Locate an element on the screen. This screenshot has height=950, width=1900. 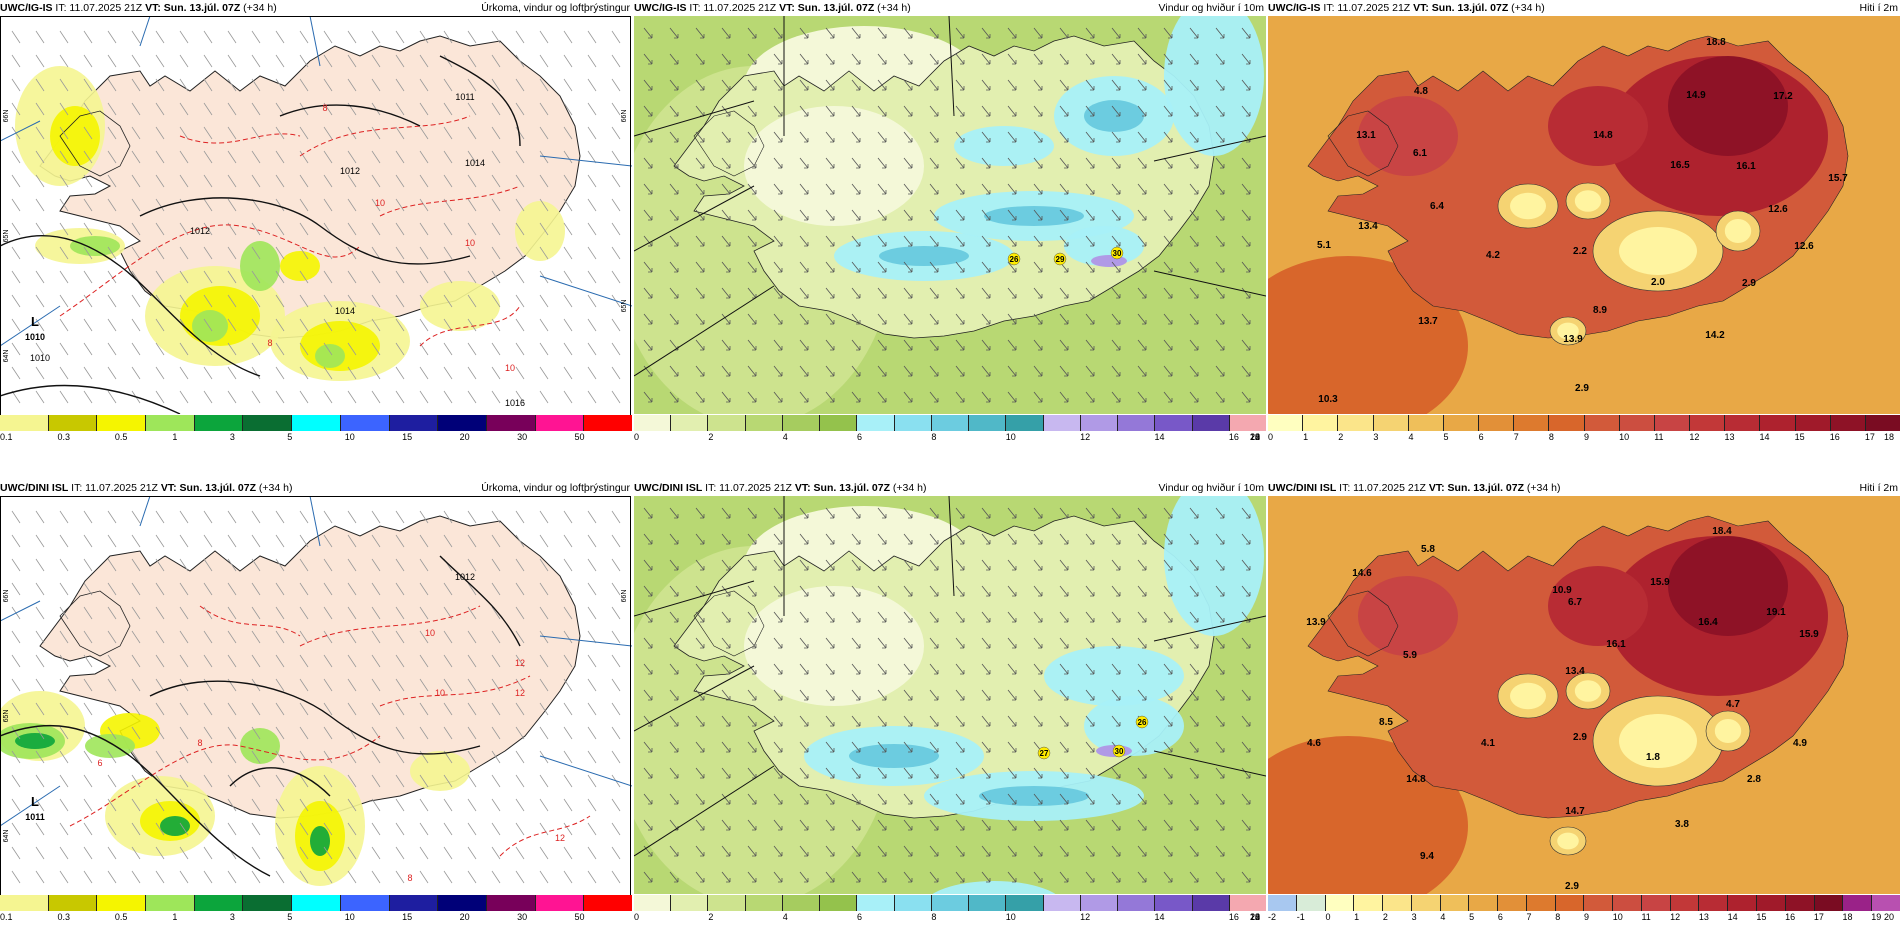
lead-time: (+34 h) is located at coordinates (260, 8).